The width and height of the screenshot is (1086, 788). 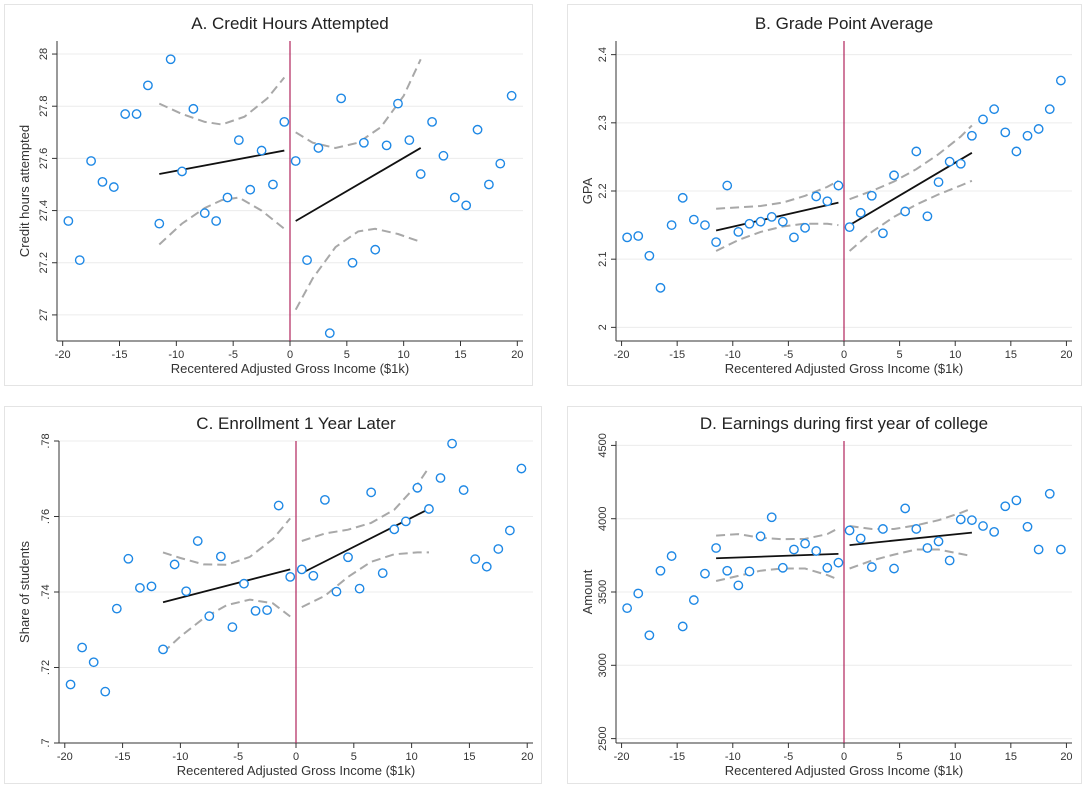 What do you see at coordinates (603, 327) in the screenshot?
I see `y-tick-label: 2` at bounding box center [603, 327].